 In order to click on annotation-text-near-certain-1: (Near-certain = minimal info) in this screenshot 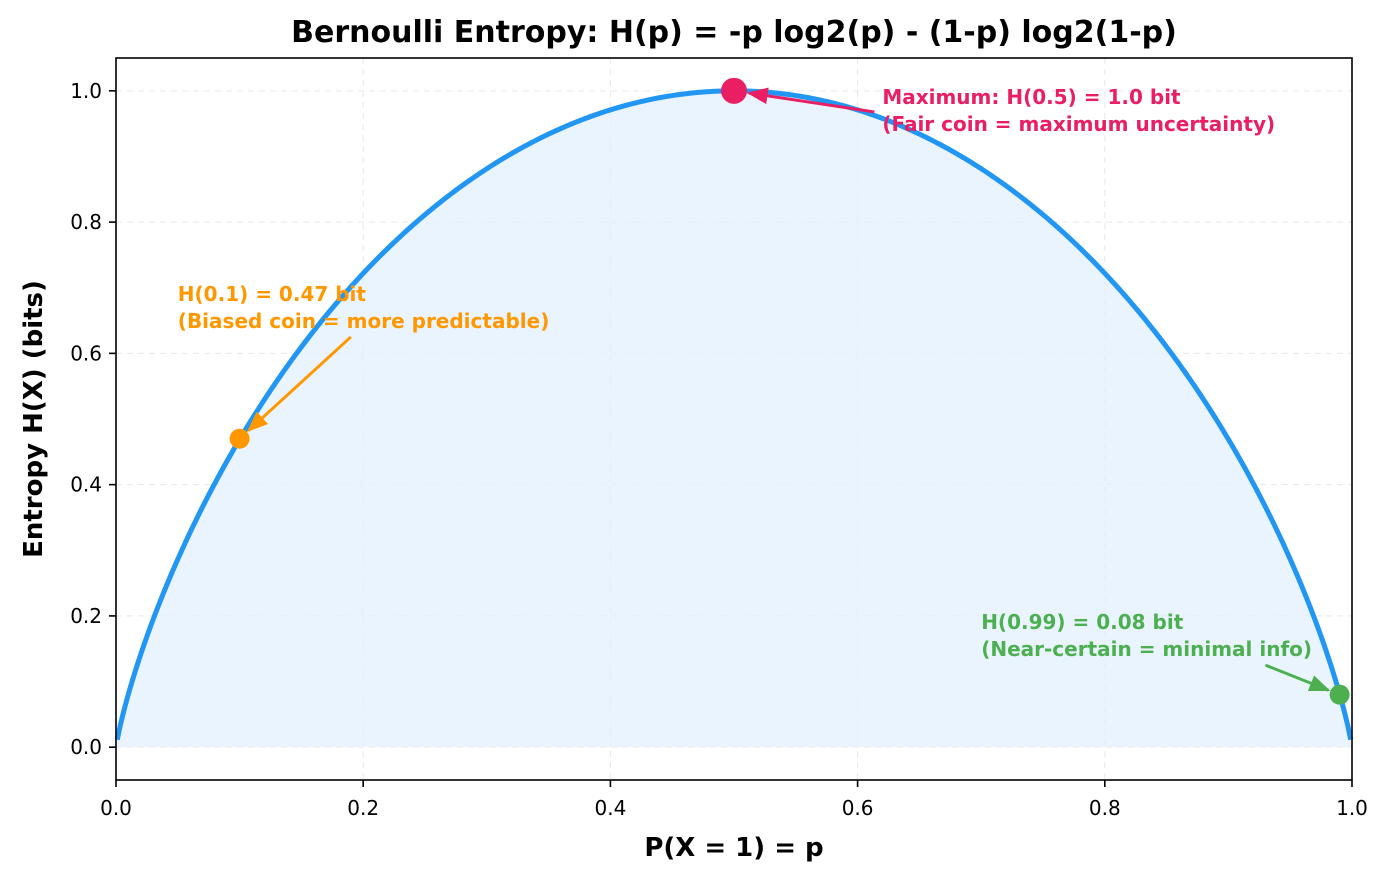, I will do `click(1146, 649)`.